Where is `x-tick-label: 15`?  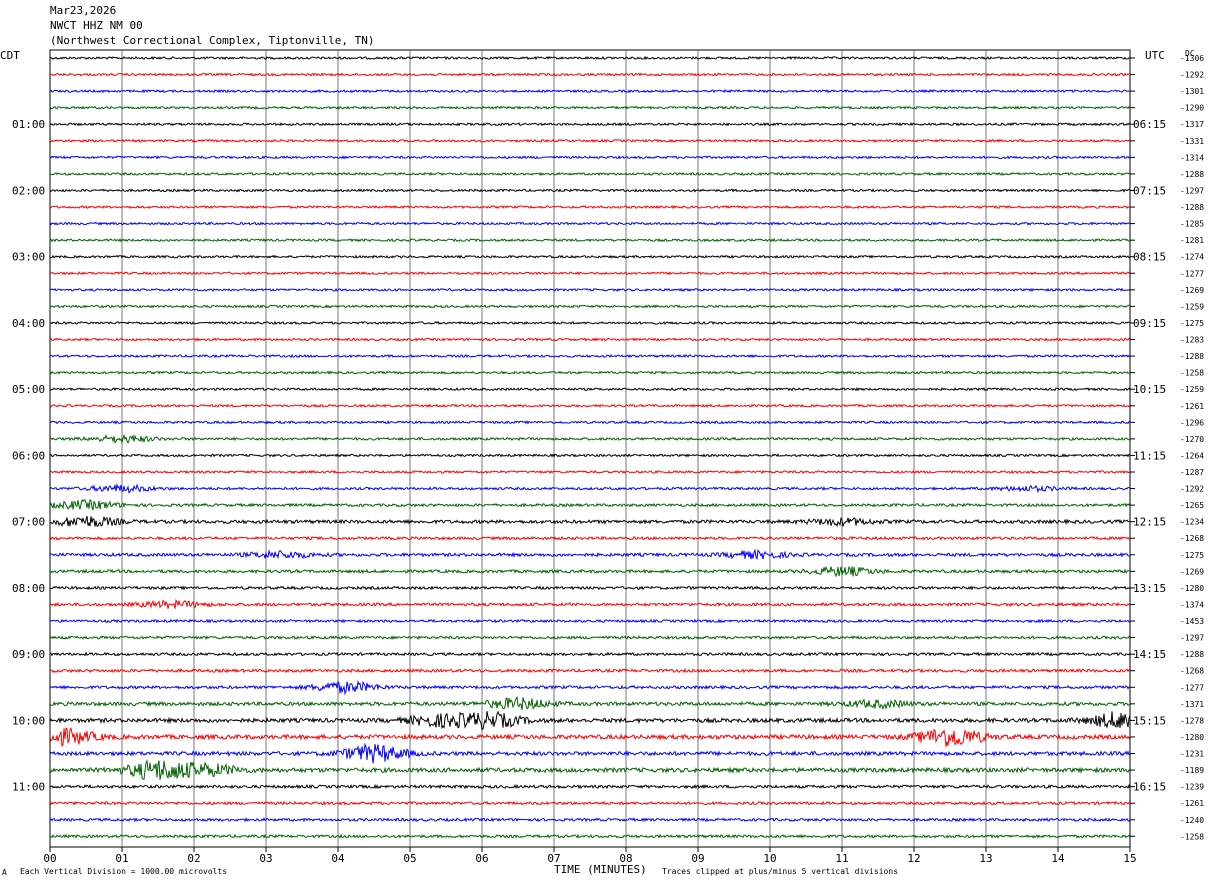
x-tick-label: 15 is located at coordinates (1129, 858).